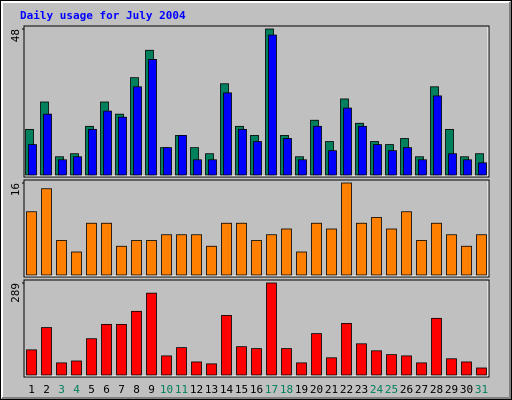 This screenshot has height=400, width=512. Describe the element at coordinates (421, 389) in the screenshot. I see `x-tick-label: 27` at that location.